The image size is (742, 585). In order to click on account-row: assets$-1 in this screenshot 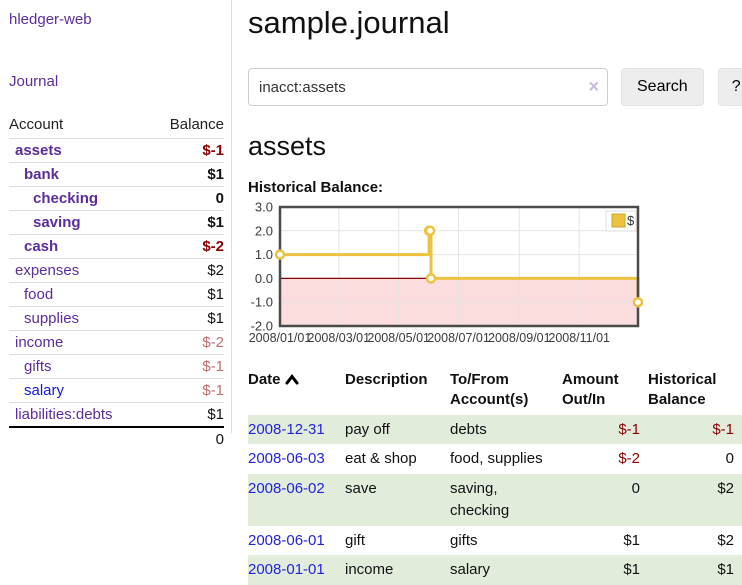, I will do `click(116, 151)`.